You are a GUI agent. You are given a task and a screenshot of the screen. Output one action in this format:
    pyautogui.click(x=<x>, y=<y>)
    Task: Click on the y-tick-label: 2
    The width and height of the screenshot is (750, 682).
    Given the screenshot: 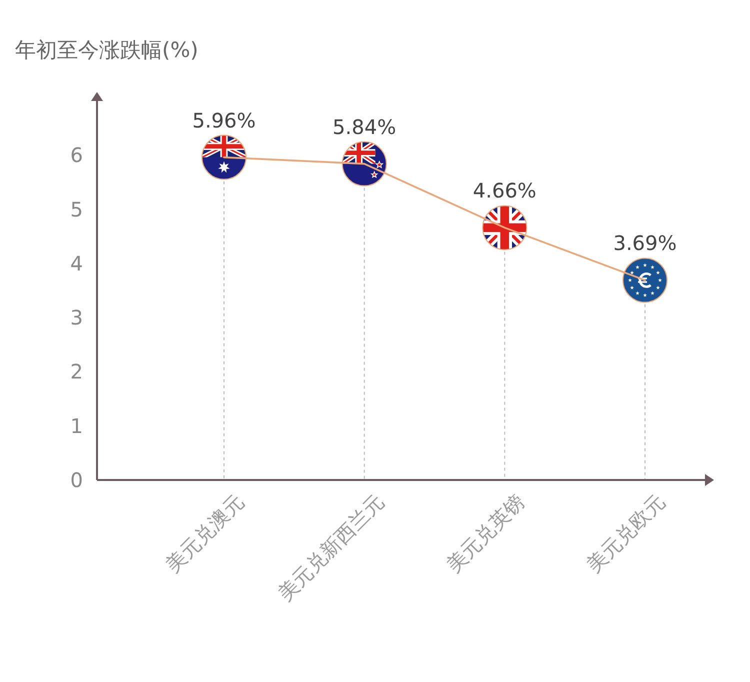 What is the action you would take?
    pyautogui.click(x=76, y=372)
    